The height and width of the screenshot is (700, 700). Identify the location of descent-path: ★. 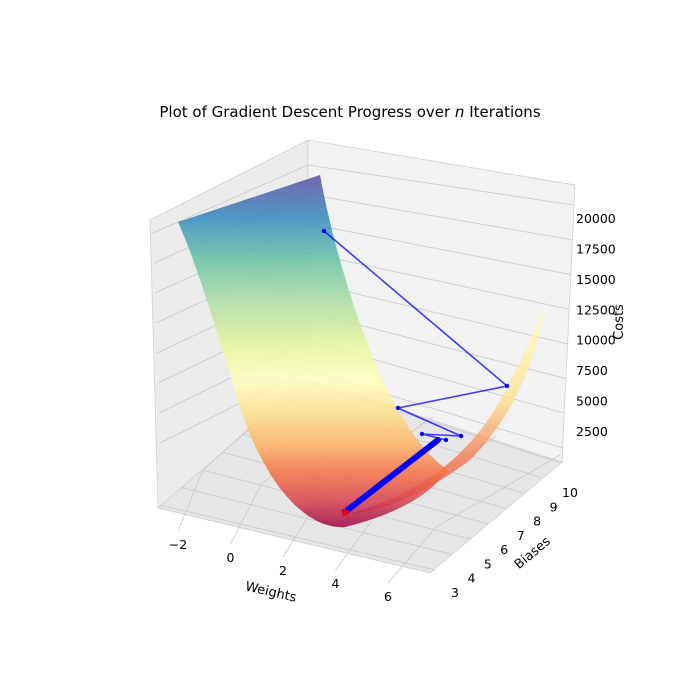
(415, 374).